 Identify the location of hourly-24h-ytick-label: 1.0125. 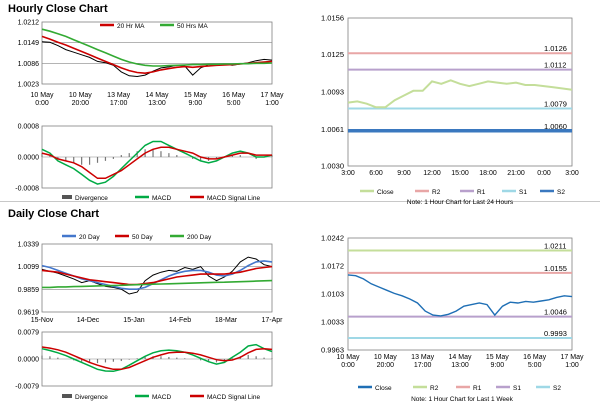
(332, 54).